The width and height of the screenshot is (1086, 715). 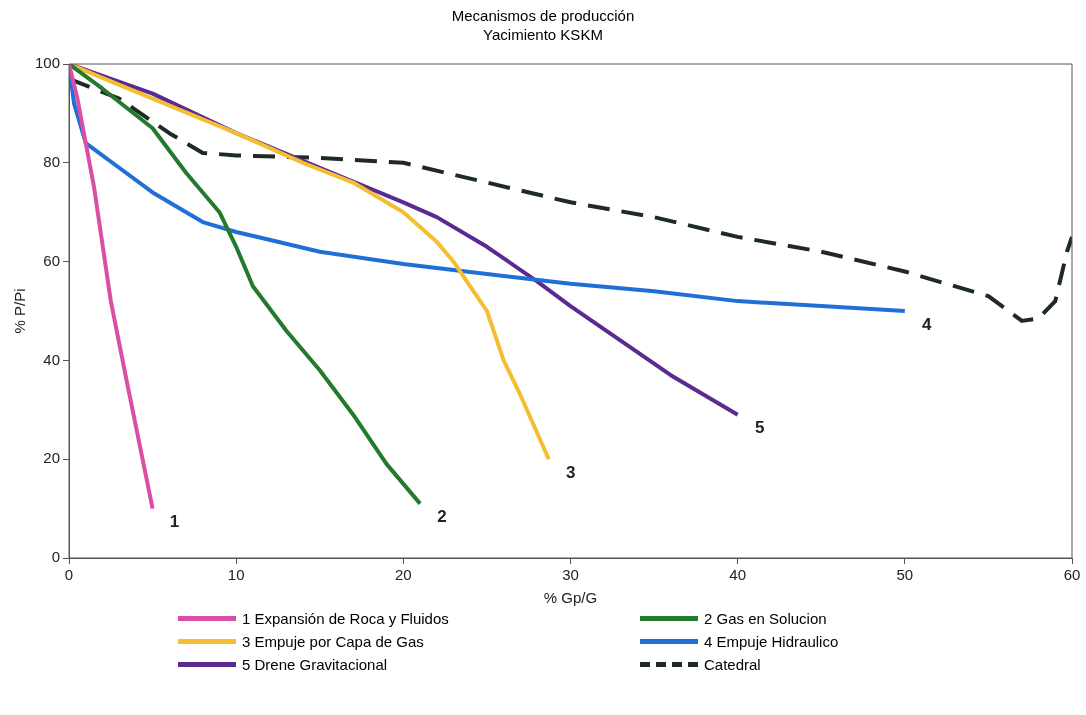 What do you see at coordinates (771, 641) in the screenshot?
I see `legend-label: 4 Empuje Hidraulico` at bounding box center [771, 641].